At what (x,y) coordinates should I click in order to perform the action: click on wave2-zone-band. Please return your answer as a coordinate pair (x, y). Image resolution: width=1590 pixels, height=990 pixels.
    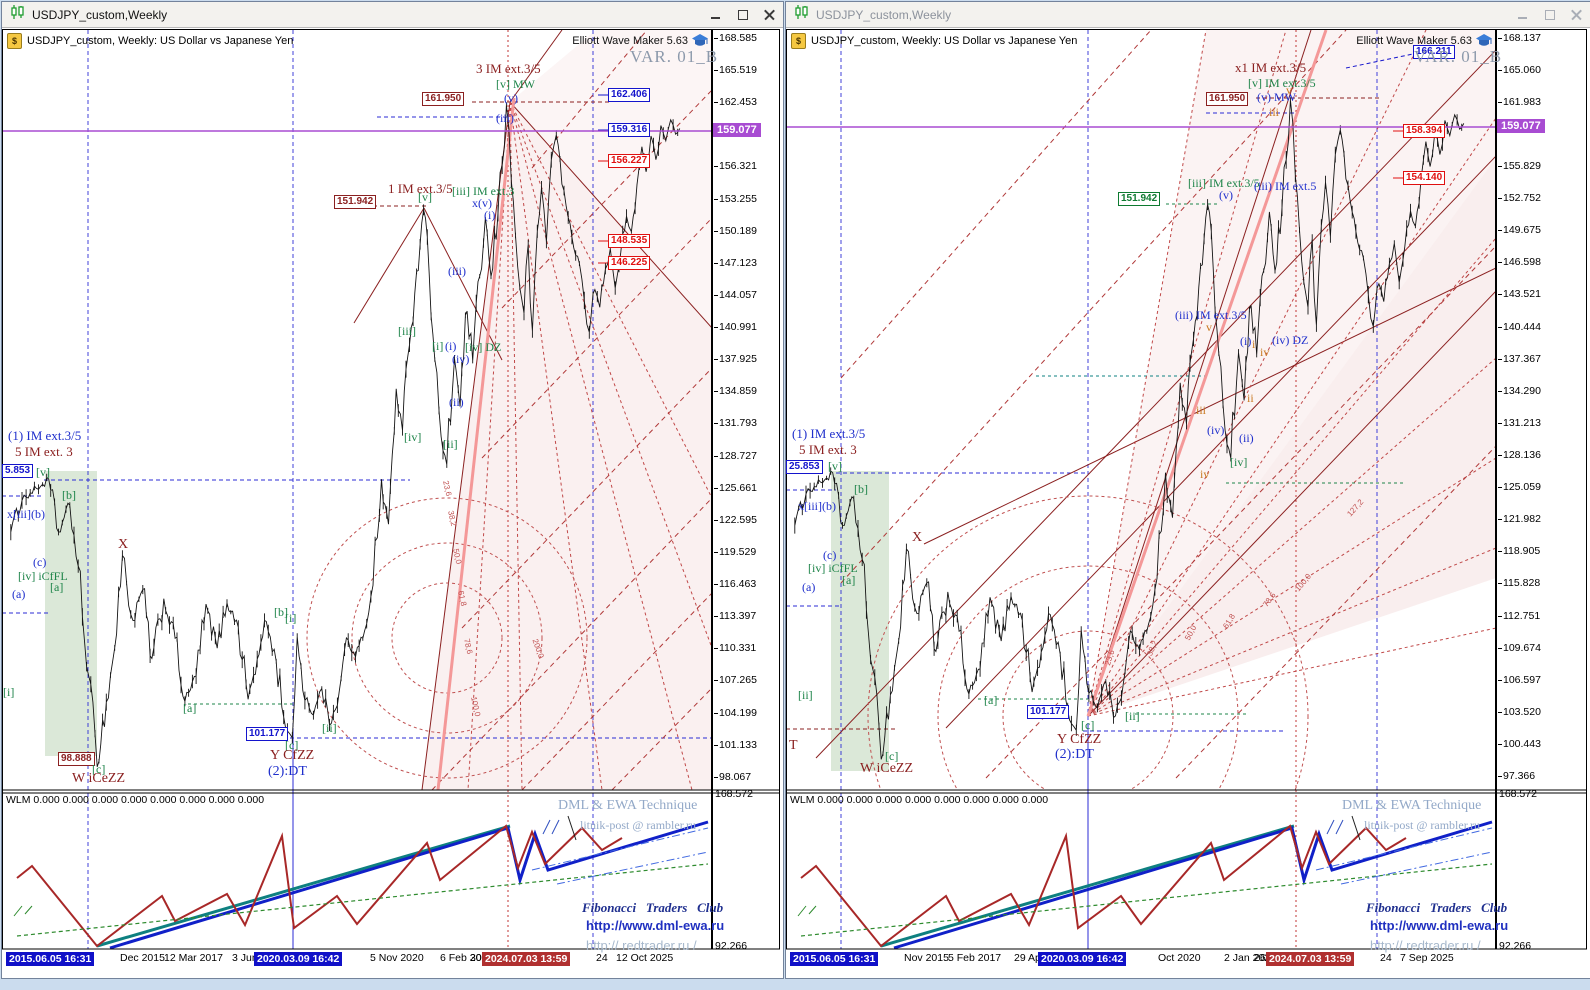
    Looking at the image, I should click on (860, 621).